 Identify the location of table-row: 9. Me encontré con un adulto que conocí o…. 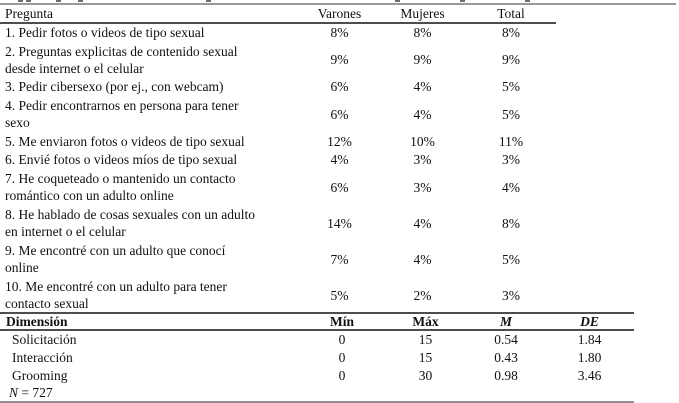
(316, 259).